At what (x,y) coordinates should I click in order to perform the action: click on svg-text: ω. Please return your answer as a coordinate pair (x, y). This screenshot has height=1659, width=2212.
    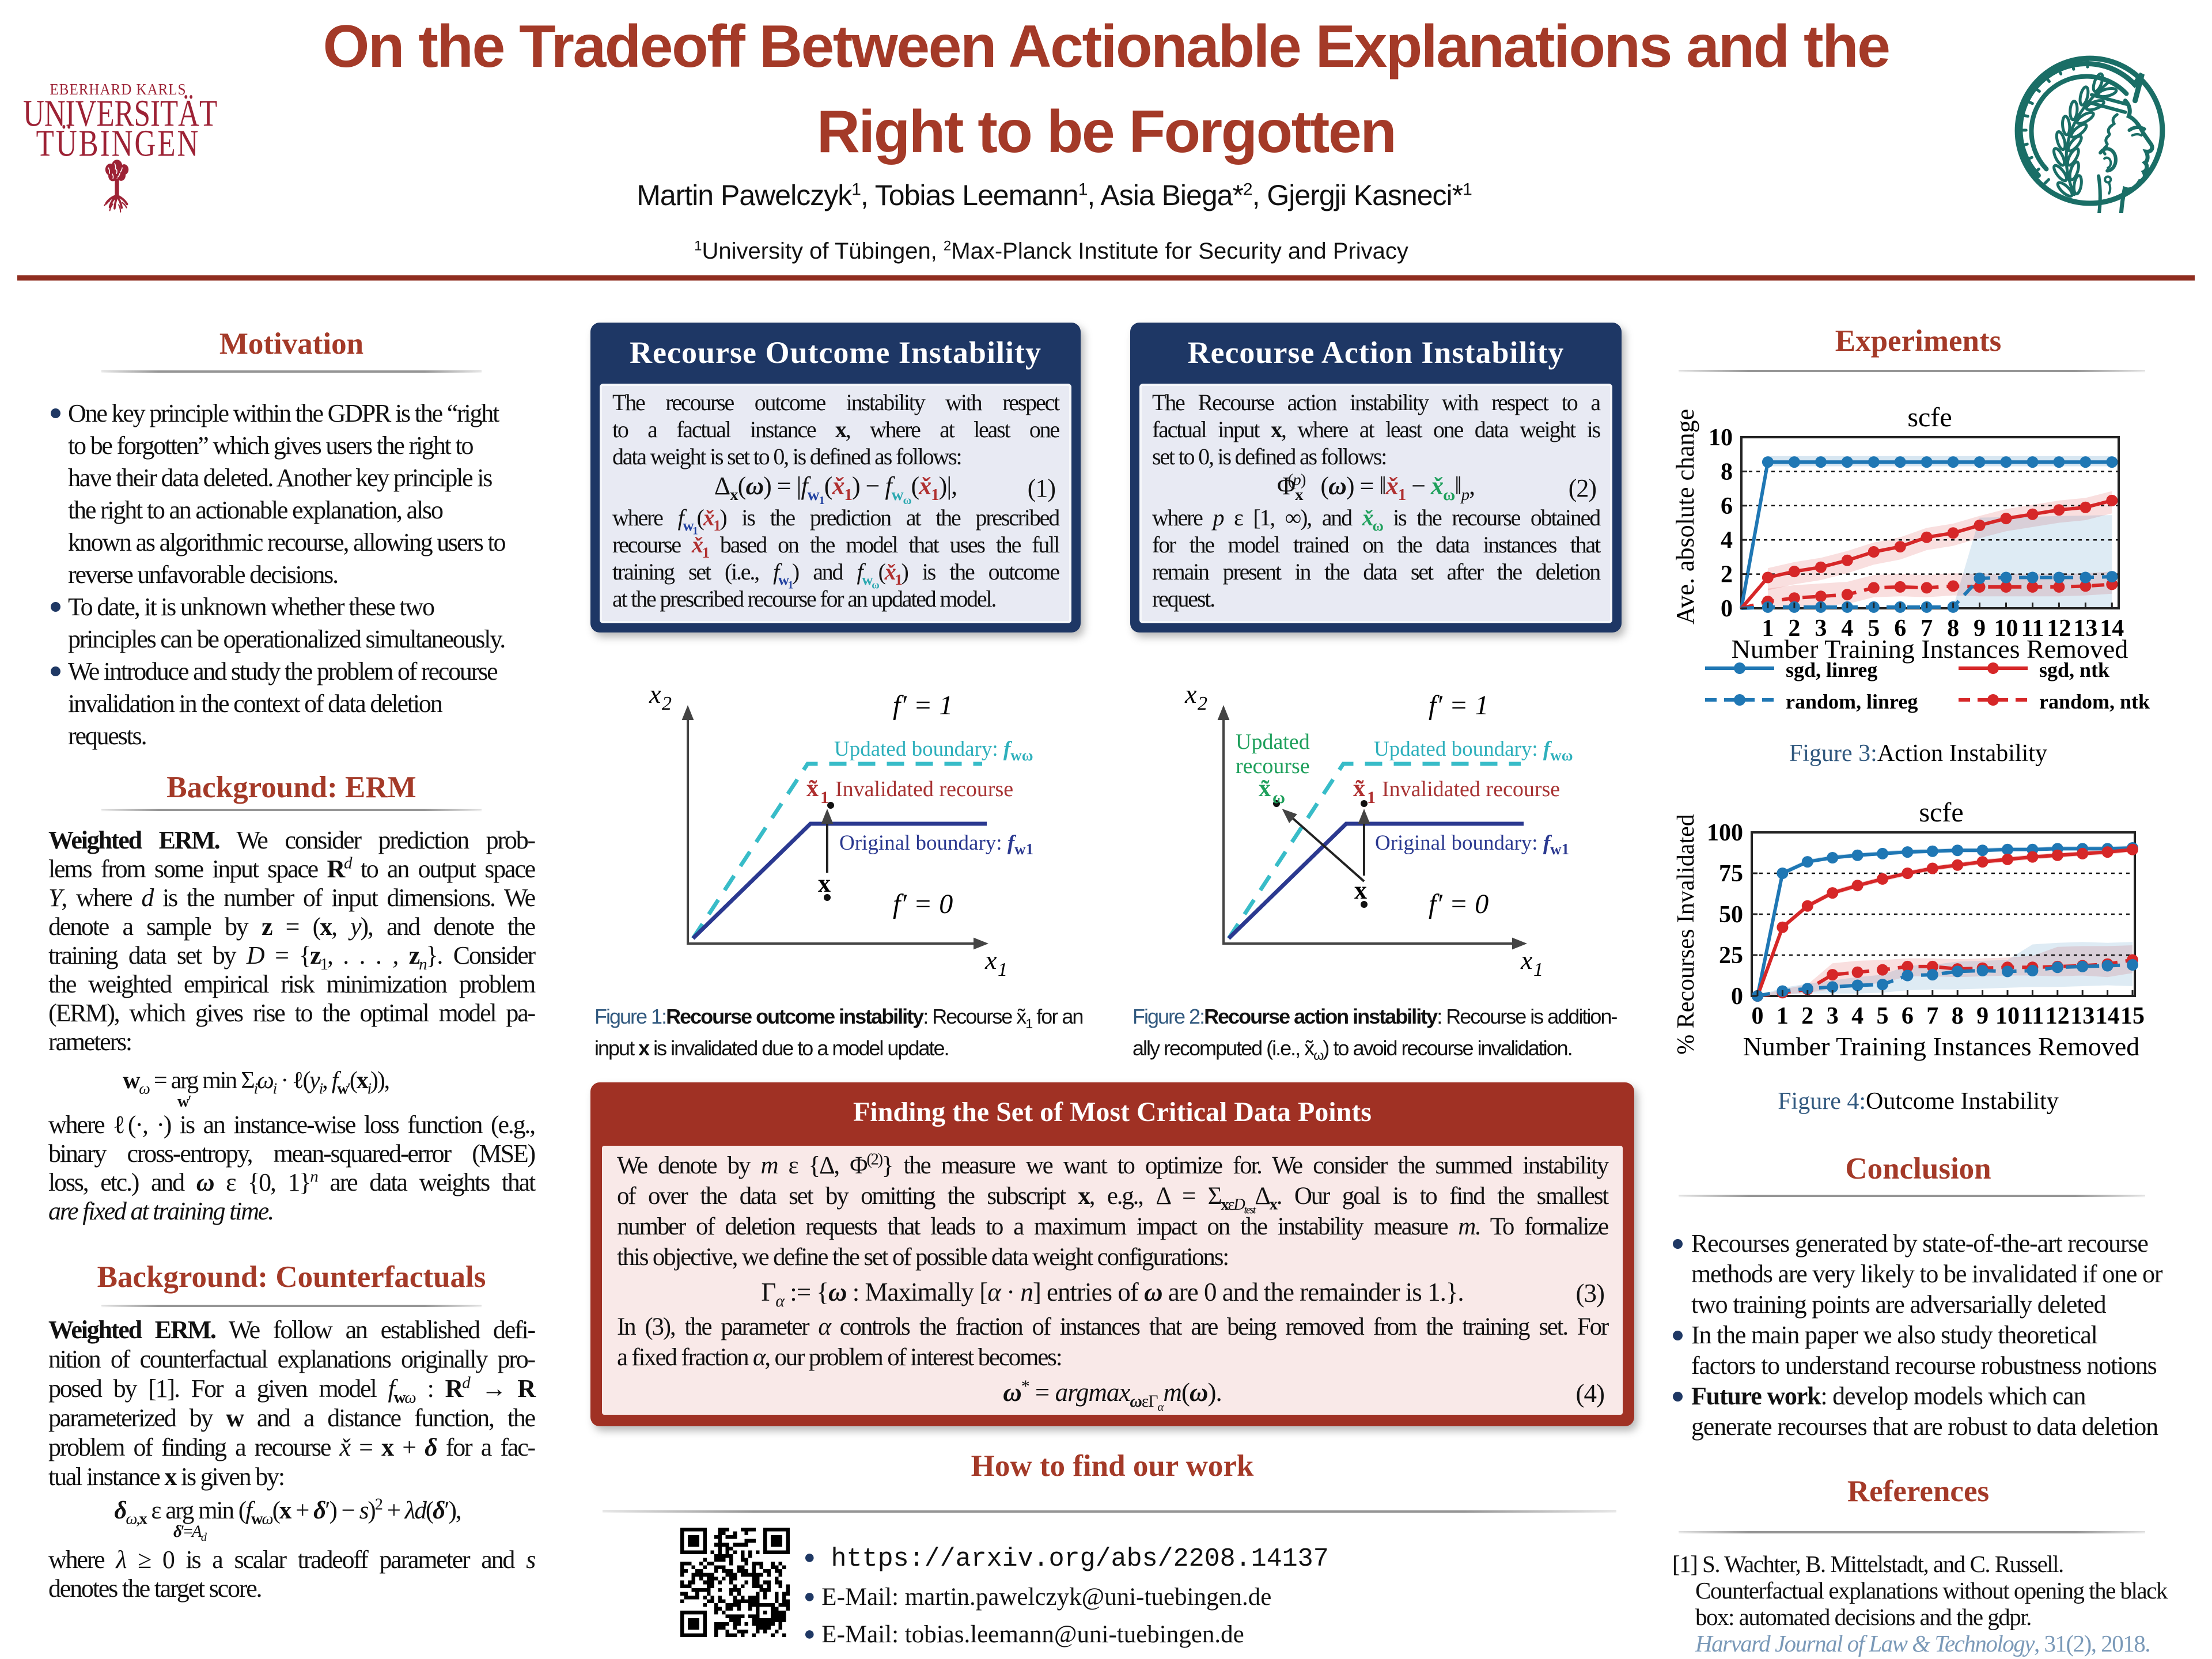
    Looking at the image, I should click on (1278, 797).